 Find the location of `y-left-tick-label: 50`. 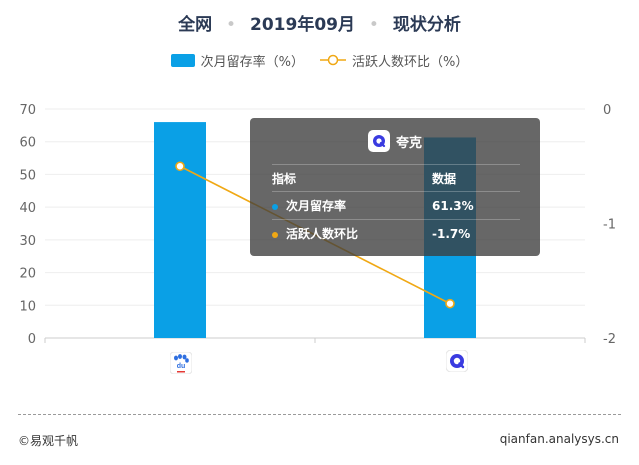

y-left-tick-label: 50 is located at coordinates (27, 175).